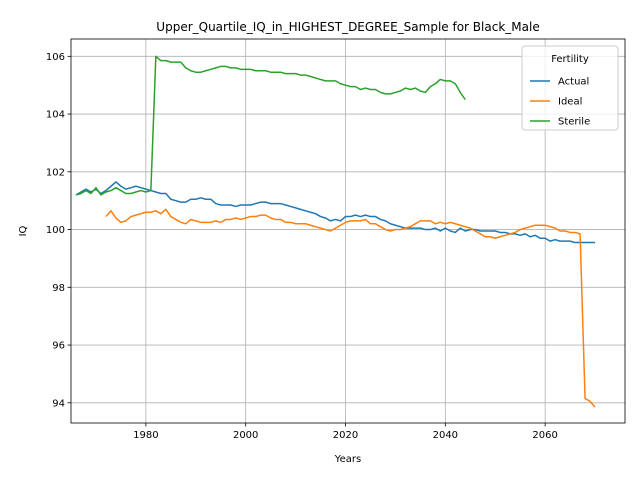 Image resolution: width=640 pixels, height=480 pixels. I want to click on legend-entries: Actual Ideal Sterile, so click(560, 102).